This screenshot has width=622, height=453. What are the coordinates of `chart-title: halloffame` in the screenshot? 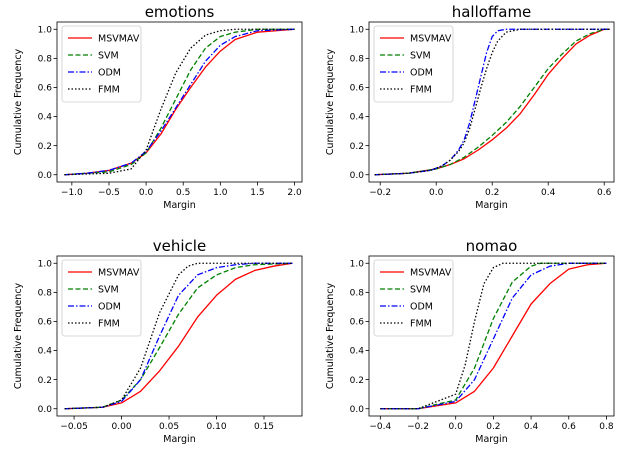 It's located at (492, 12).